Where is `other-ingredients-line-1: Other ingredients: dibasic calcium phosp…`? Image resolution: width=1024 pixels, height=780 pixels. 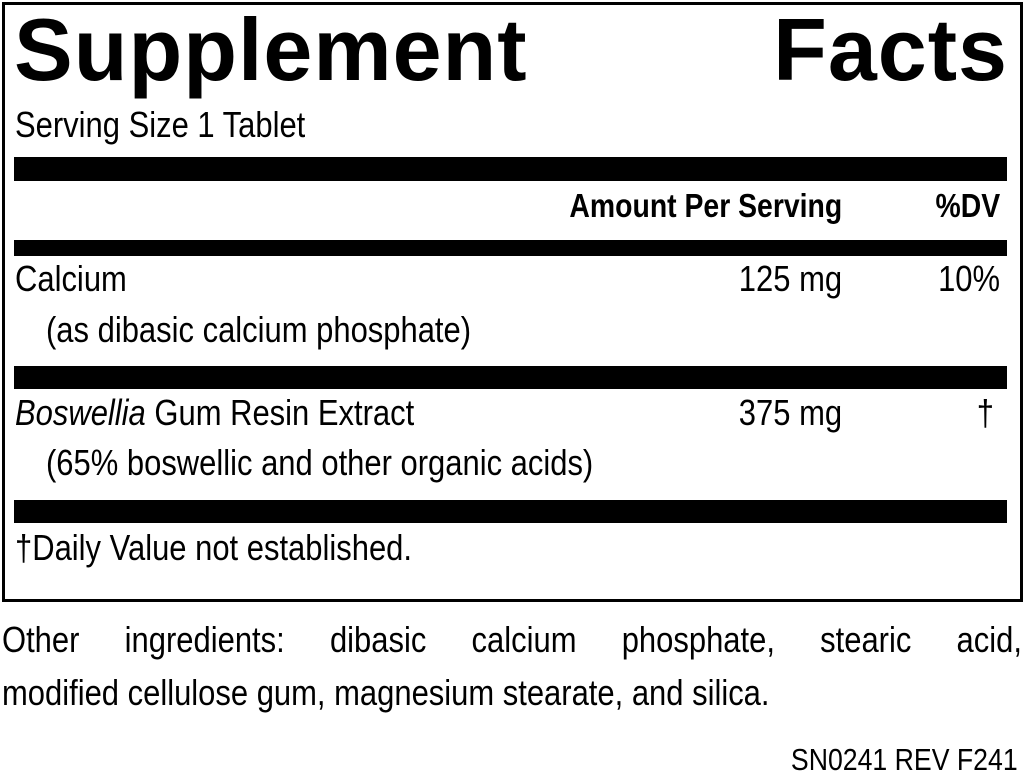 other-ingredients-line-1: Other ingredients: dibasic calcium phosp… is located at coordinates (512, 639).